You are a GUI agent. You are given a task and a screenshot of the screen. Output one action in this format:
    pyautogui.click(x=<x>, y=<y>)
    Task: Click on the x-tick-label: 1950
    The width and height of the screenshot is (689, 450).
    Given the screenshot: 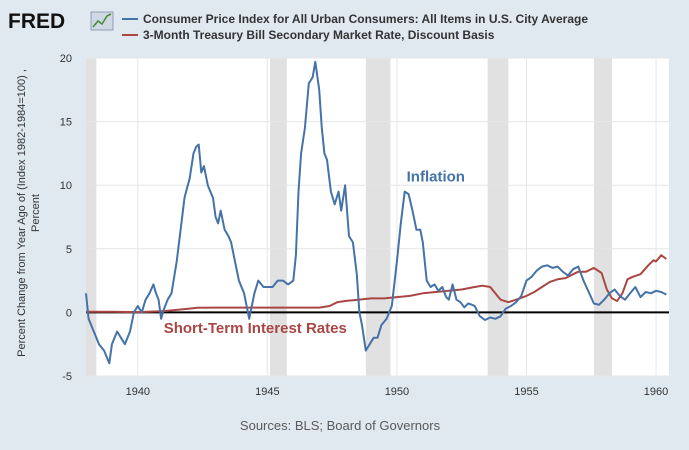 What is the action you would take?
    pyautogui.click(x=397, y=392)
    